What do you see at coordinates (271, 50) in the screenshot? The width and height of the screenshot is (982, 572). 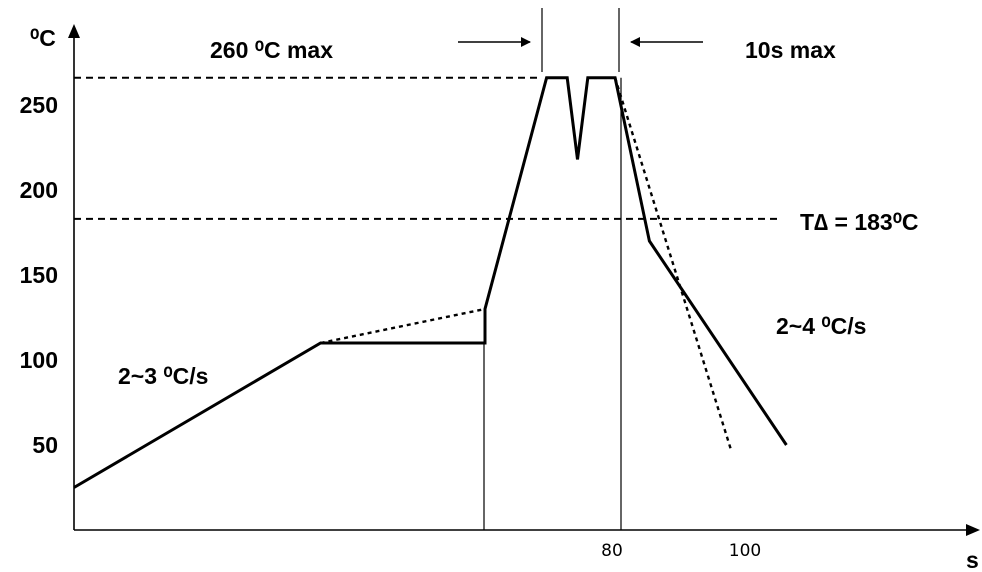 I see `annotation-max-temp: 260 ⁰C max` at bounding box center [271, 50].